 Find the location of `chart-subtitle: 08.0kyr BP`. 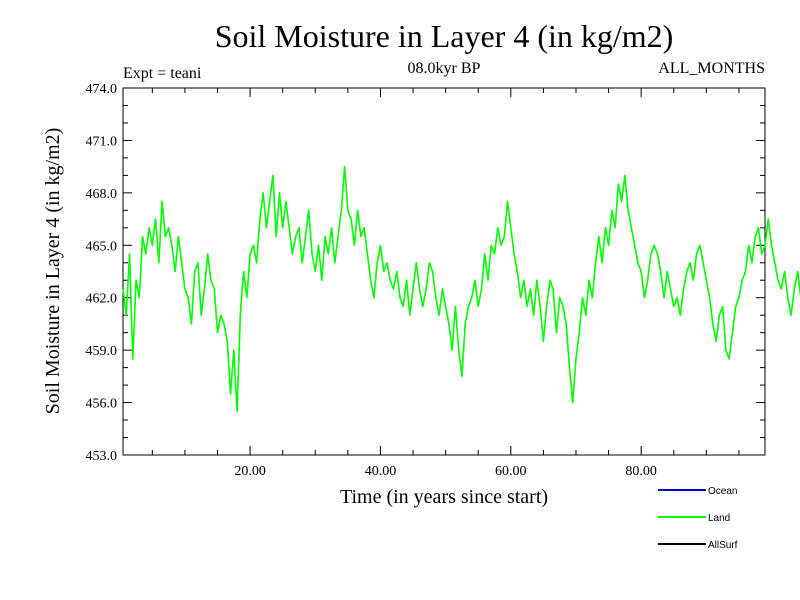

chart-subtitle: 08.0kyr BP is located at coordinates (444, 68).